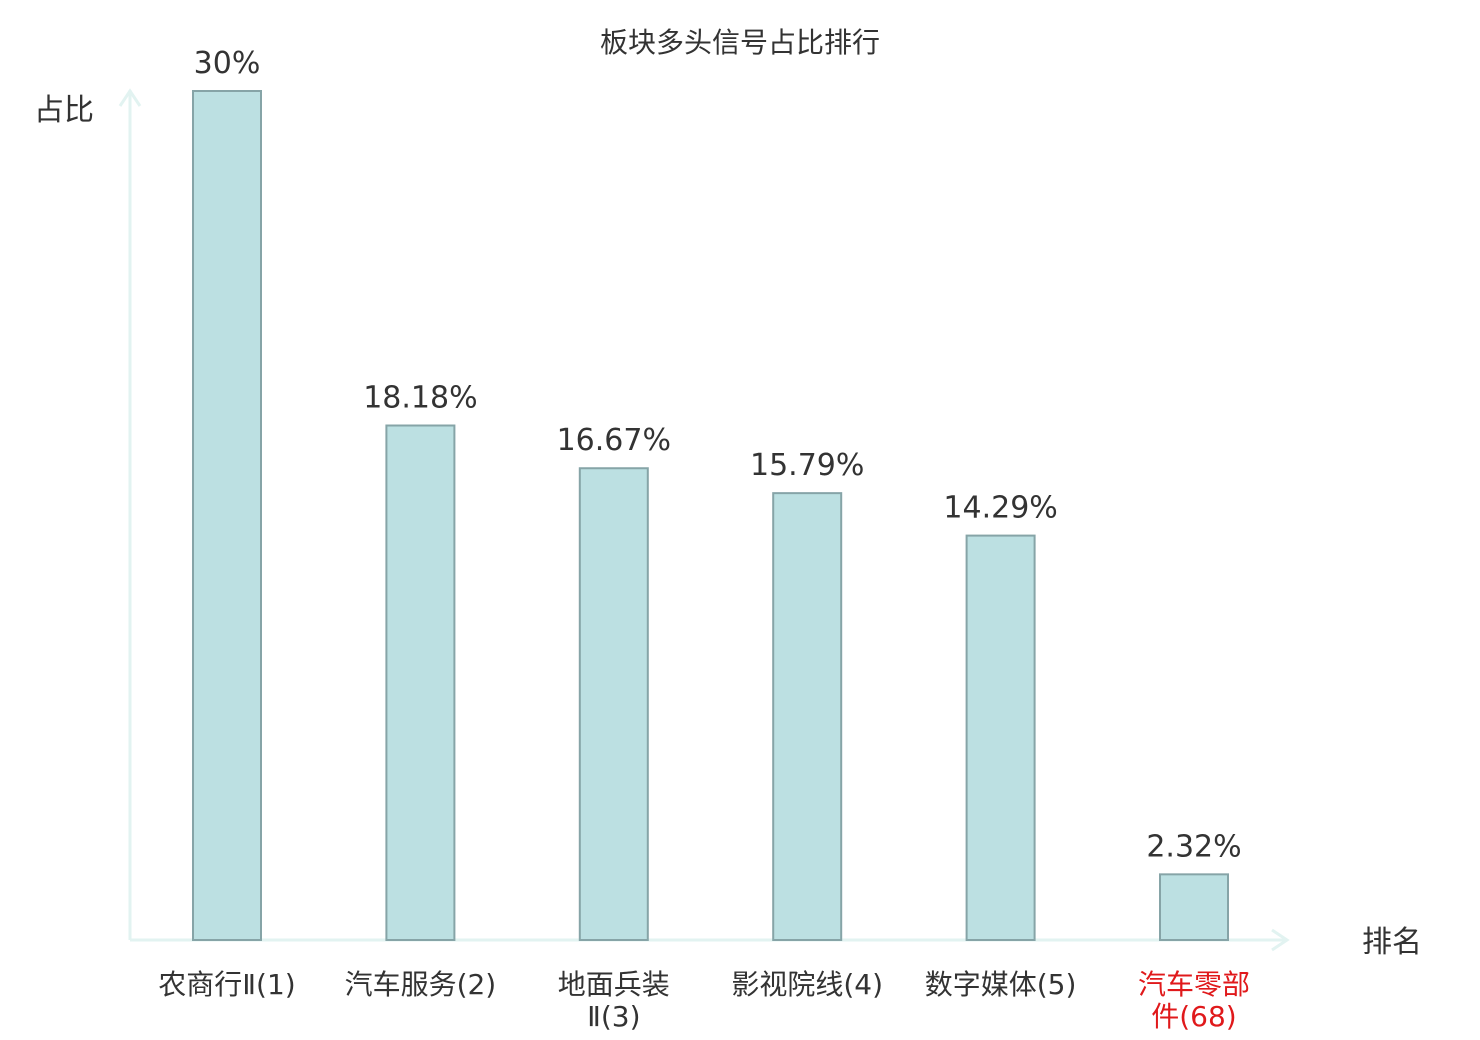 This screenshot has height=1040, width=1480. Describe the element at coordinates (226, 984) in the screenshot. I see `tick-label: 农商行Ⅱ(1)` at that location.